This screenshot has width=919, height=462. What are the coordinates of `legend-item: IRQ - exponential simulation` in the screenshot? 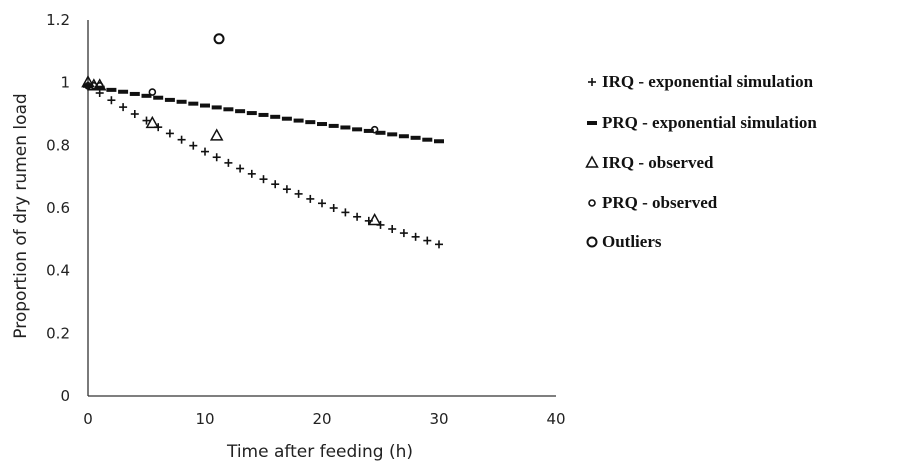 It's located at (701, 81).